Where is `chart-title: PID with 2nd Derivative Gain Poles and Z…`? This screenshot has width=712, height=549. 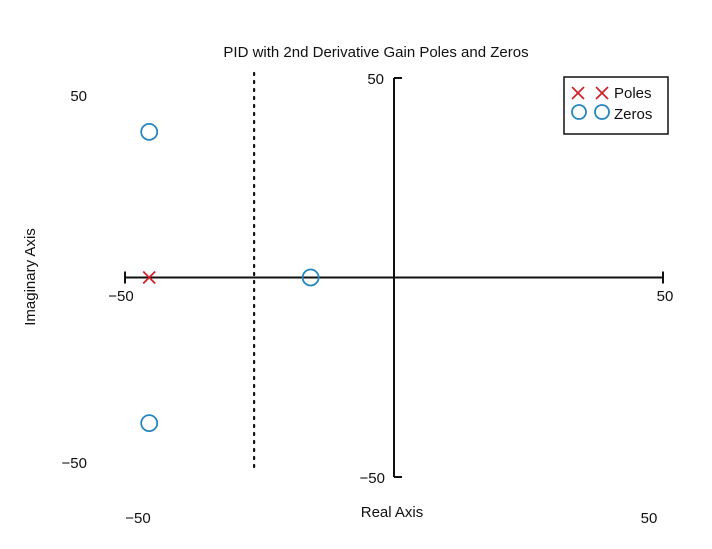
chart-title: PID with 2nd Derivative Gain Poles and Z… is located at coordinates (375, 52).